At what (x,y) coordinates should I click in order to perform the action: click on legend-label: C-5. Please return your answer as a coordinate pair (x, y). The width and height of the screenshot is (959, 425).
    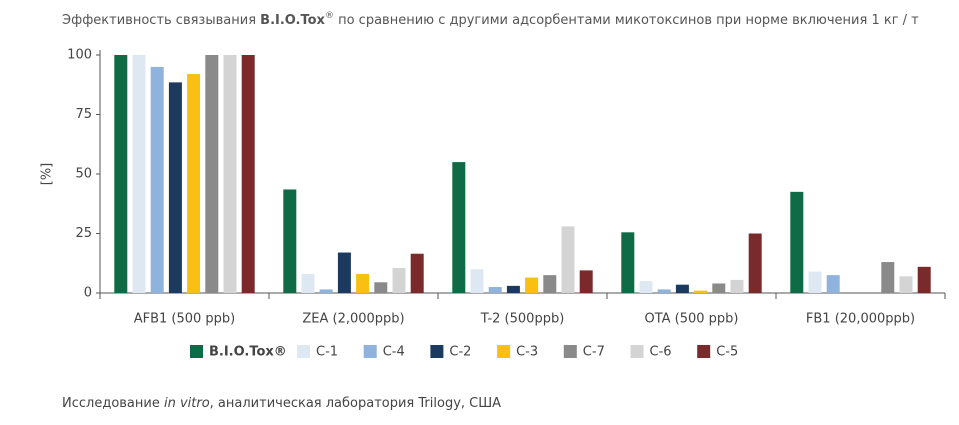
    Looking at the image, I should click on (727, 352).